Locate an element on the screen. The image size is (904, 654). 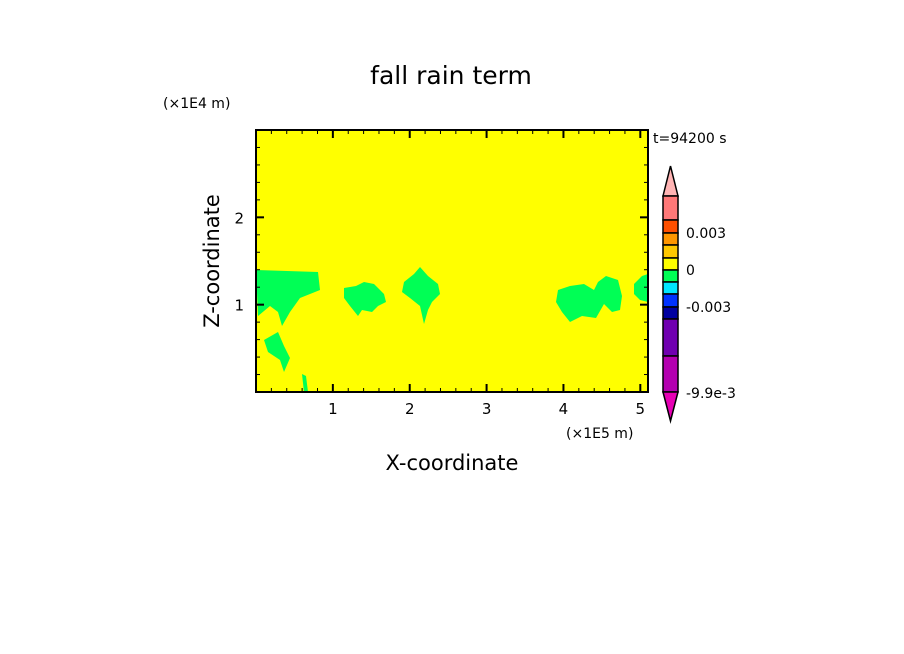
colorbar-label: -9.9e-3 is located at coordinates (711, 394).